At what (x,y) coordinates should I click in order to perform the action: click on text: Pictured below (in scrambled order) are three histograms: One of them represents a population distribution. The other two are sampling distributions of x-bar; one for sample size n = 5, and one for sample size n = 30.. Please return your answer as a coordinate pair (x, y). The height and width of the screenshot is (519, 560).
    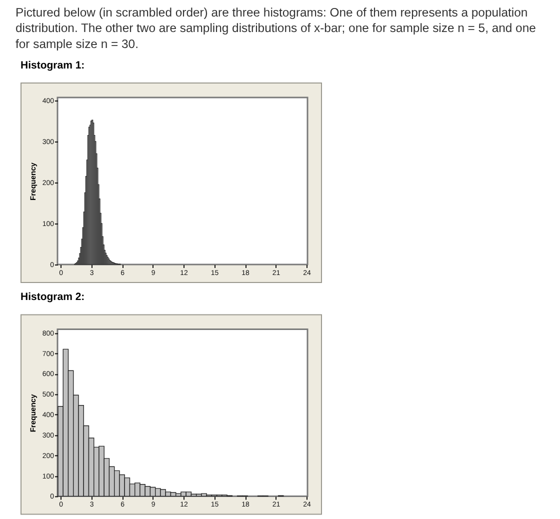
    Looking at the image, I should click on (276, 28).